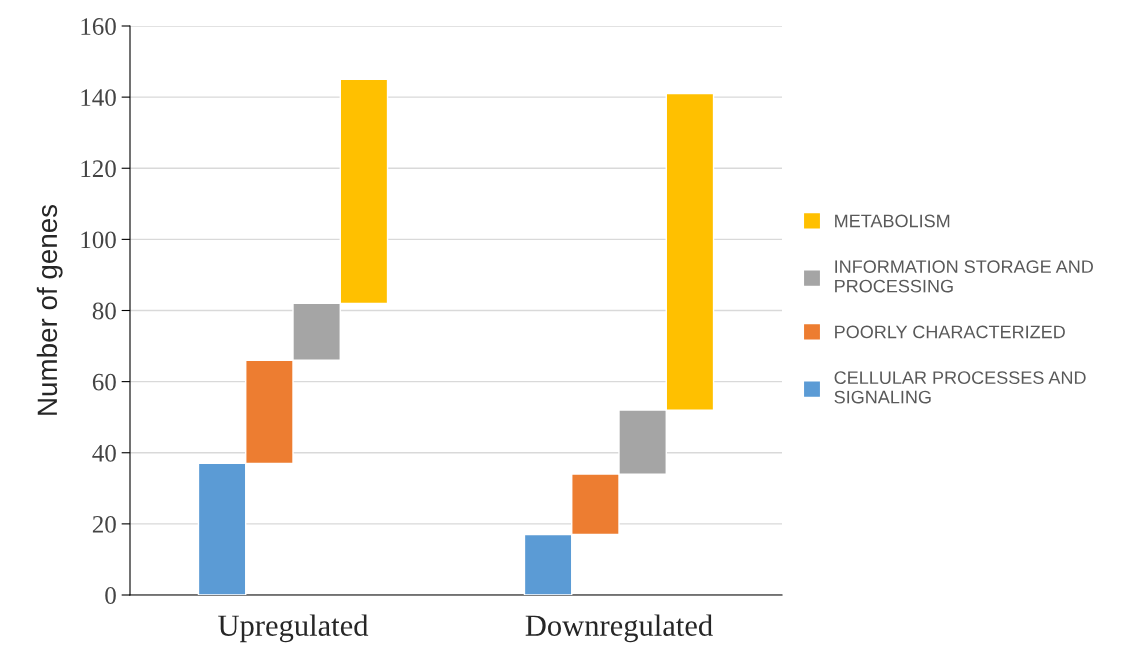  Describe the element at coordinates (98, 169) in the screenshot. I see `y-tick-label: 120` at that location.